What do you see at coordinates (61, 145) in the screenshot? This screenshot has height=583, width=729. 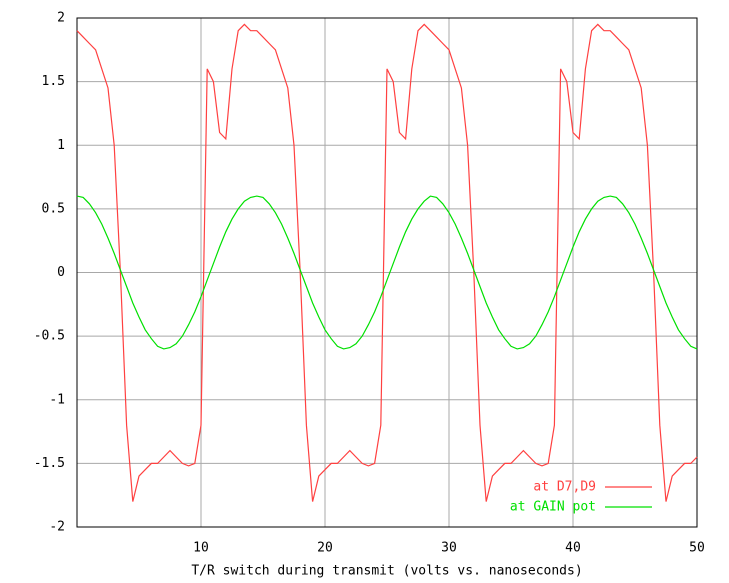 I see `y-tick-label: 1` at bounding box center [61, 145].